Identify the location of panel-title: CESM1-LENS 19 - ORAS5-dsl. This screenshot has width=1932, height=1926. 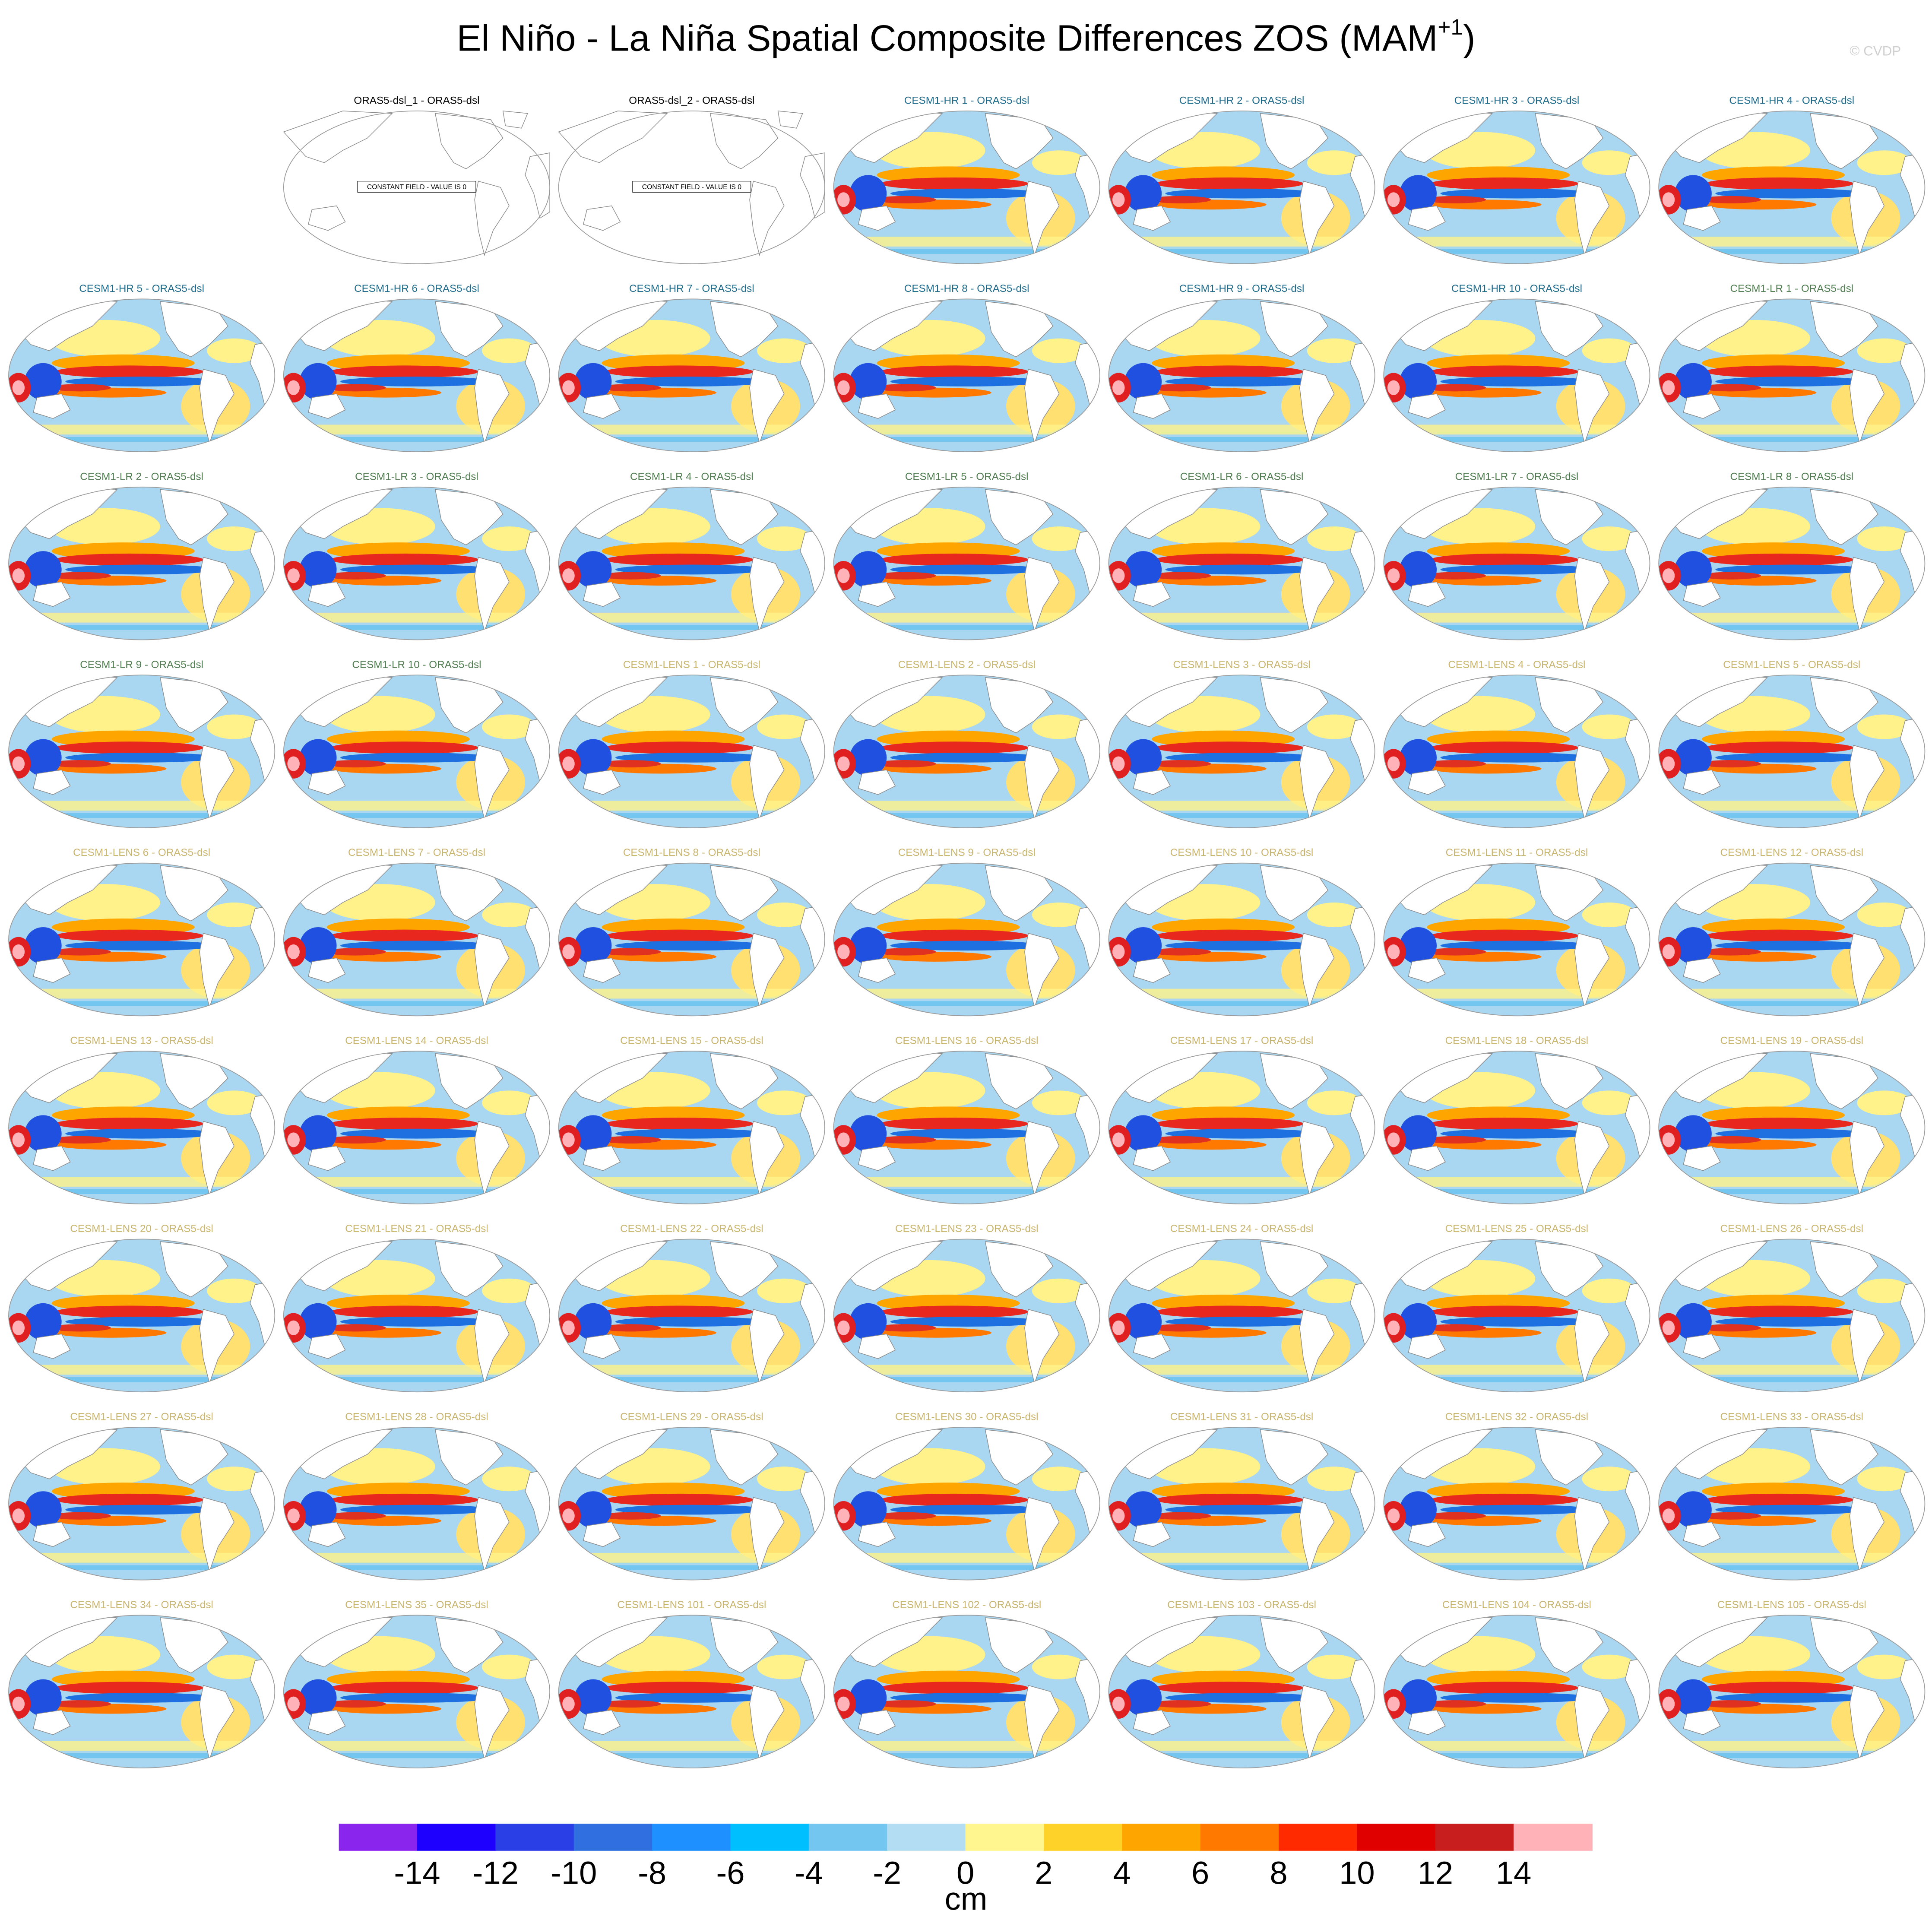
(1792, 1041).